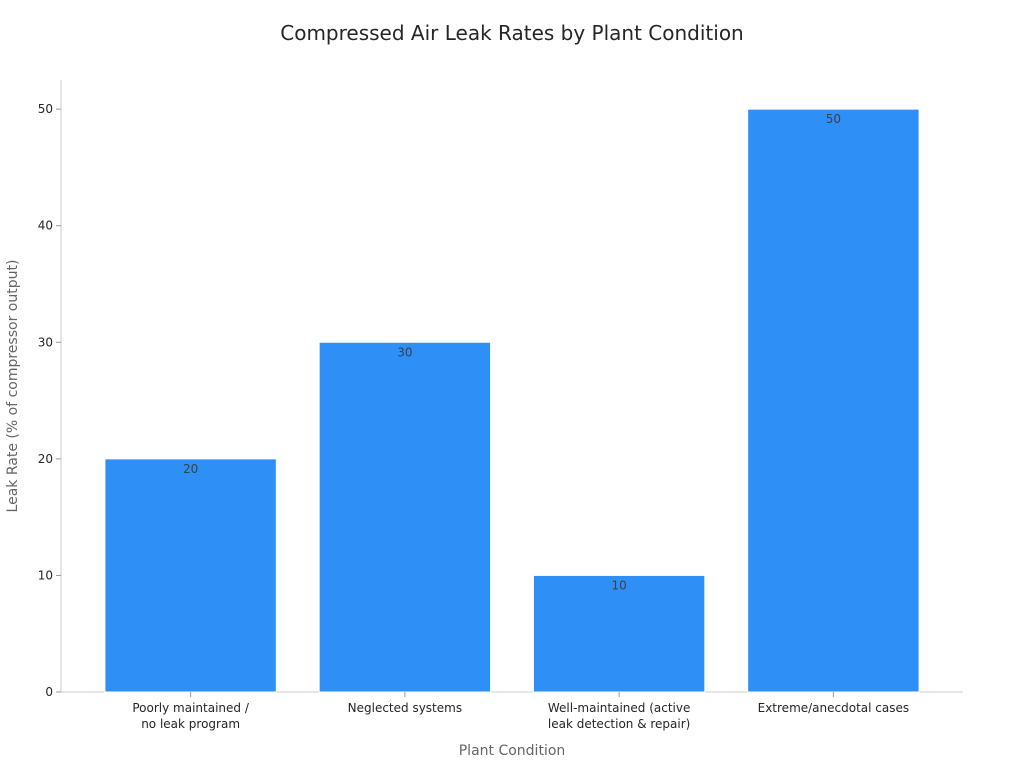 This screenshot has height=768, width=1024. What do you see at coordinates (404, 352) in the screenshot?
I see `data-label: 30` at bounding box center [404, 352].